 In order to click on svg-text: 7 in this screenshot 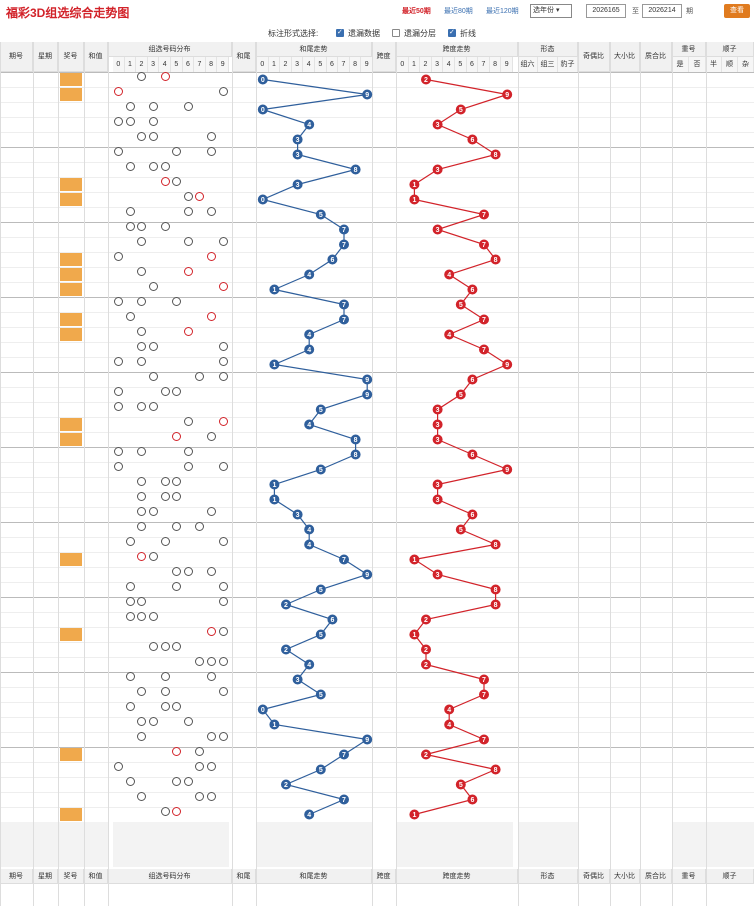, I will do `click(484, 740)`.